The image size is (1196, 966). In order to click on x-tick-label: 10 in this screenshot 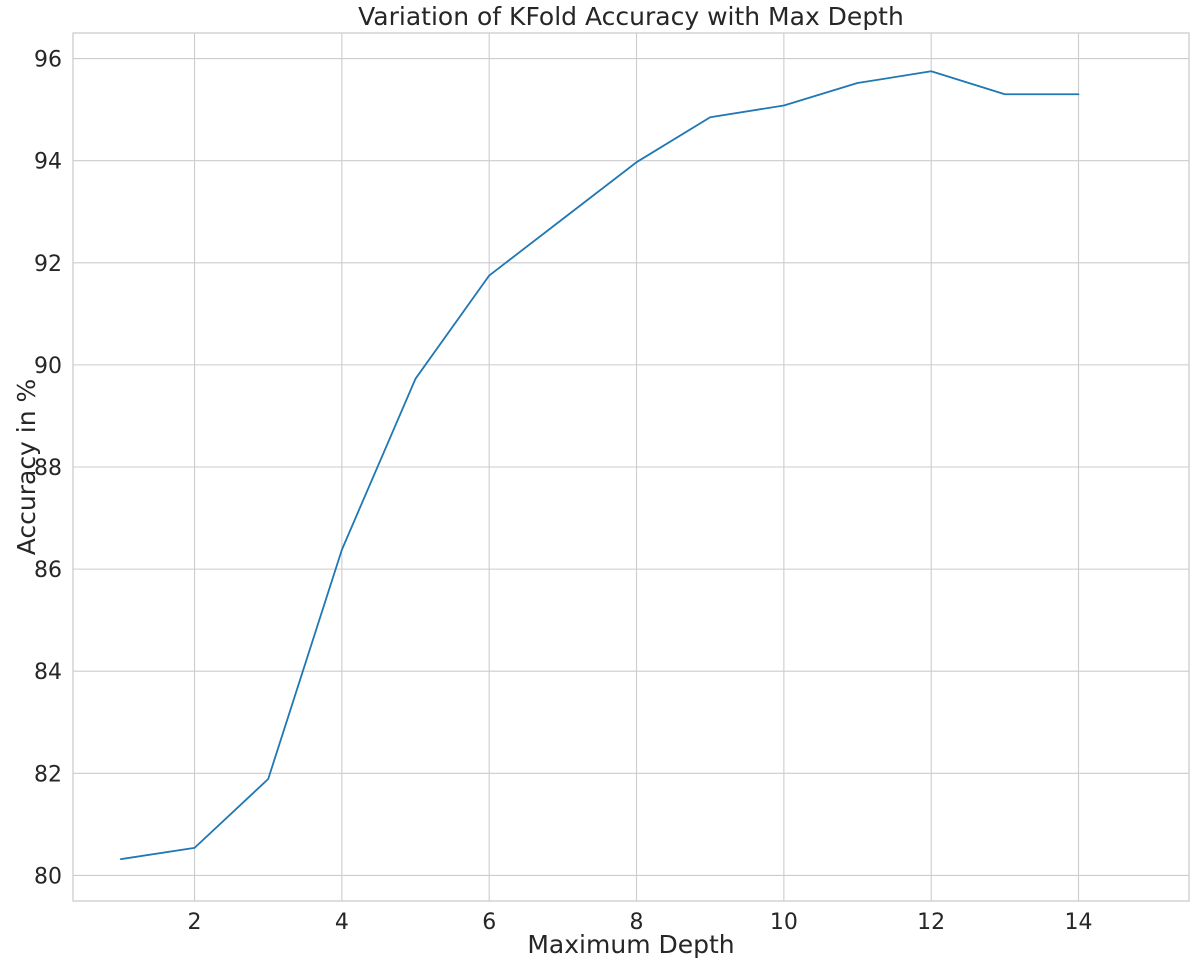, I will do `click(784, 922)`.